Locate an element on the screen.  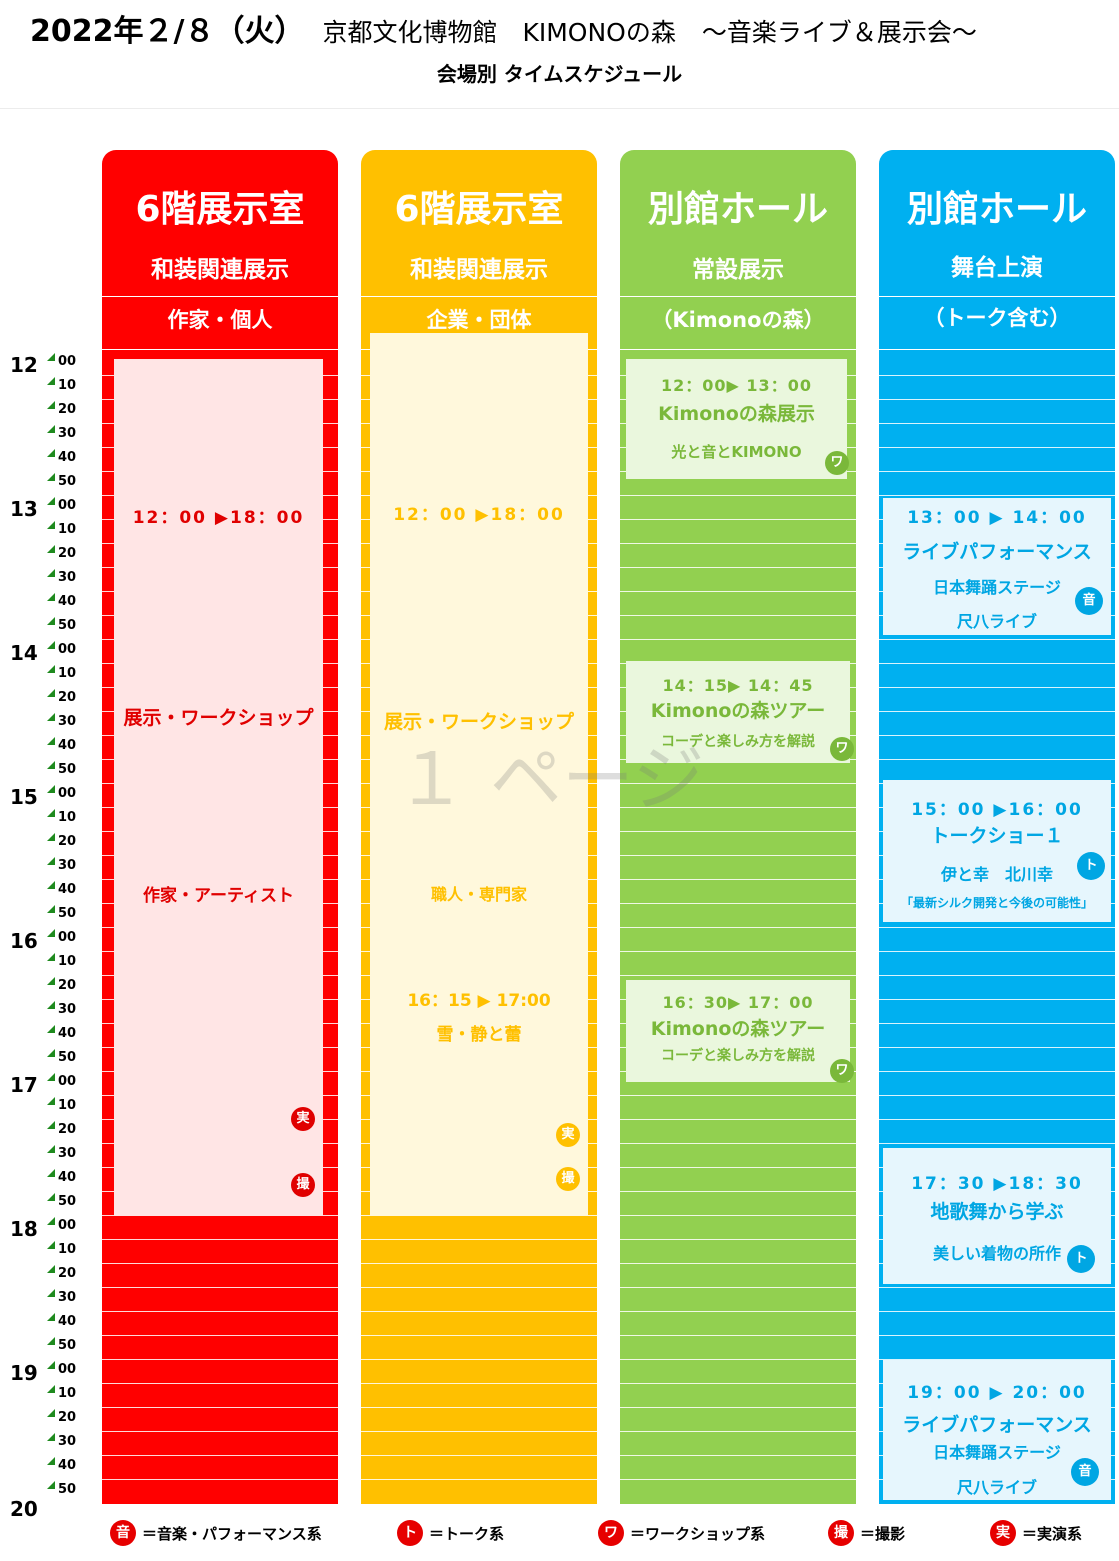
event-detail-2: 雪・静と蕾 is located at coordinates (479, 1035).